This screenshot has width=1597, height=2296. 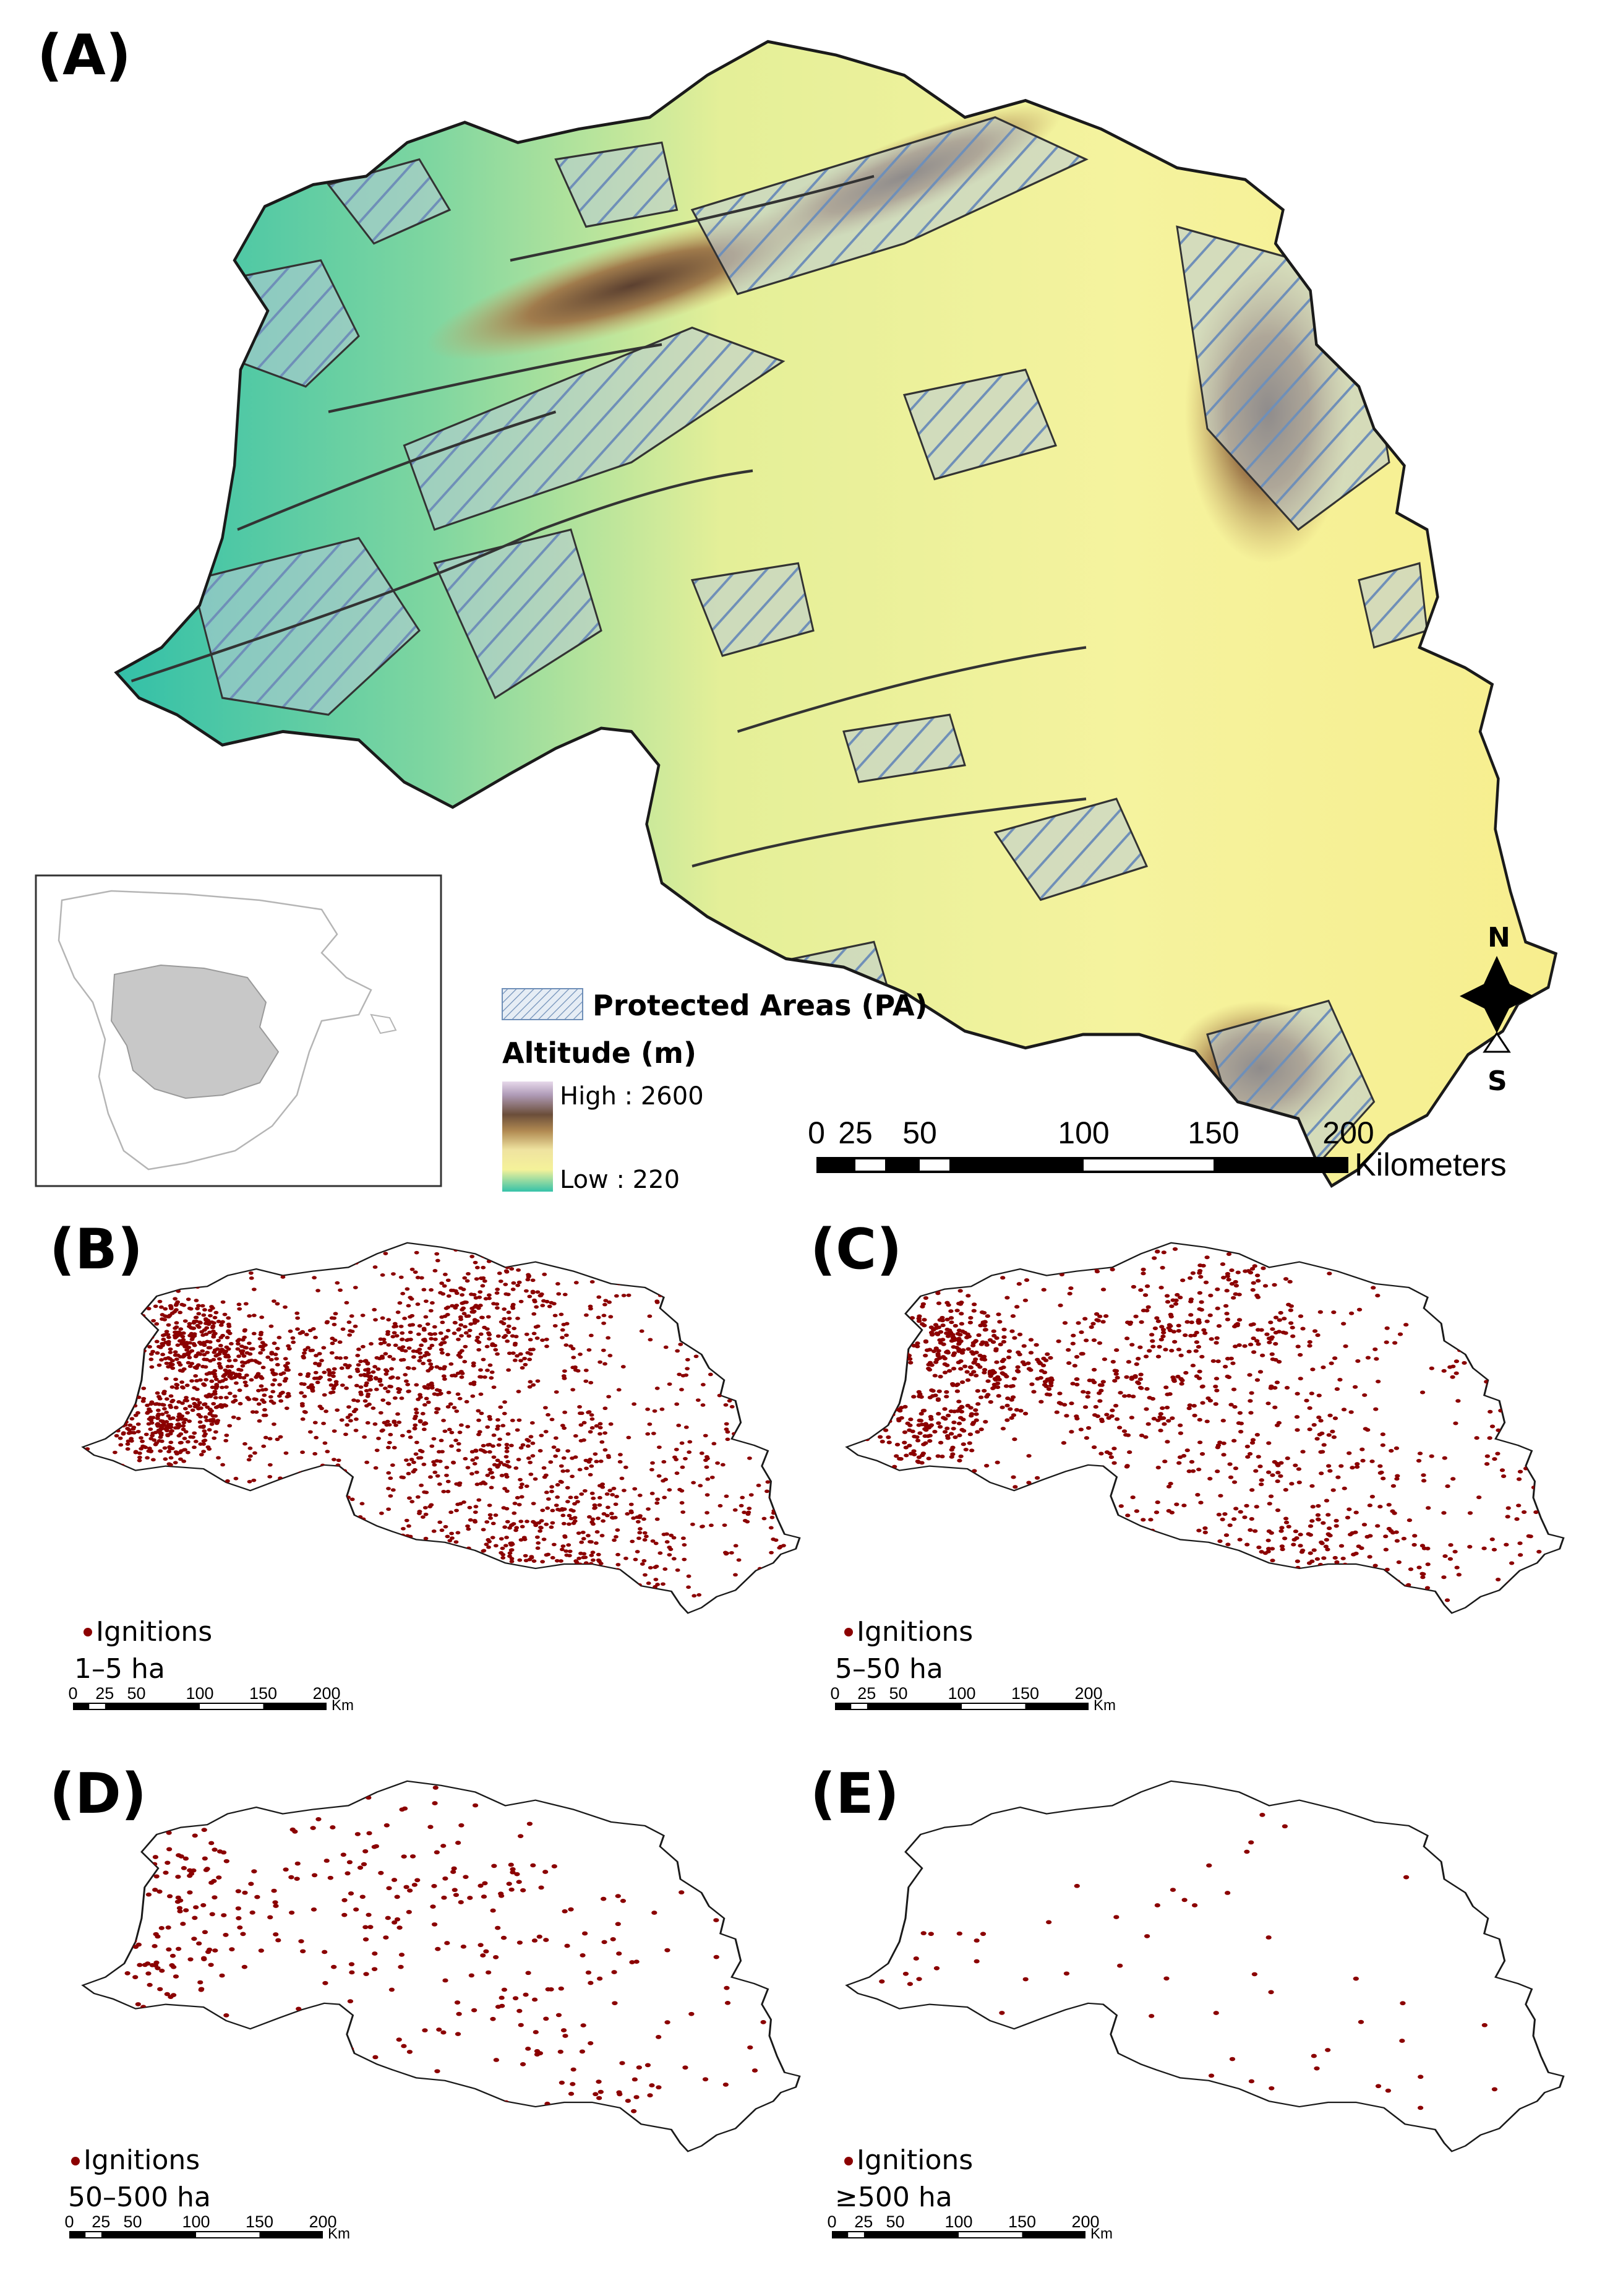 What do you see at coordinates (620, 1180) in the screenshot?
I see `altitude-low-label: Low : 220` at bounding box center [620, 1180].